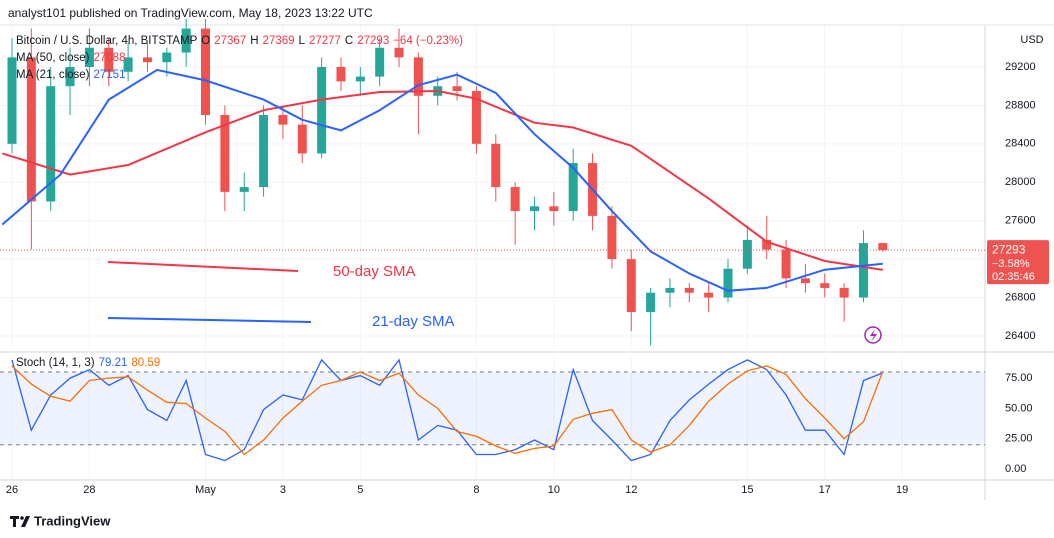 Image resolution: width=1054 pixels, height=538 pixels. Describe the element at coordinates (12, 490) in the screenshot. I see `x-tick-label: 26` at that location.